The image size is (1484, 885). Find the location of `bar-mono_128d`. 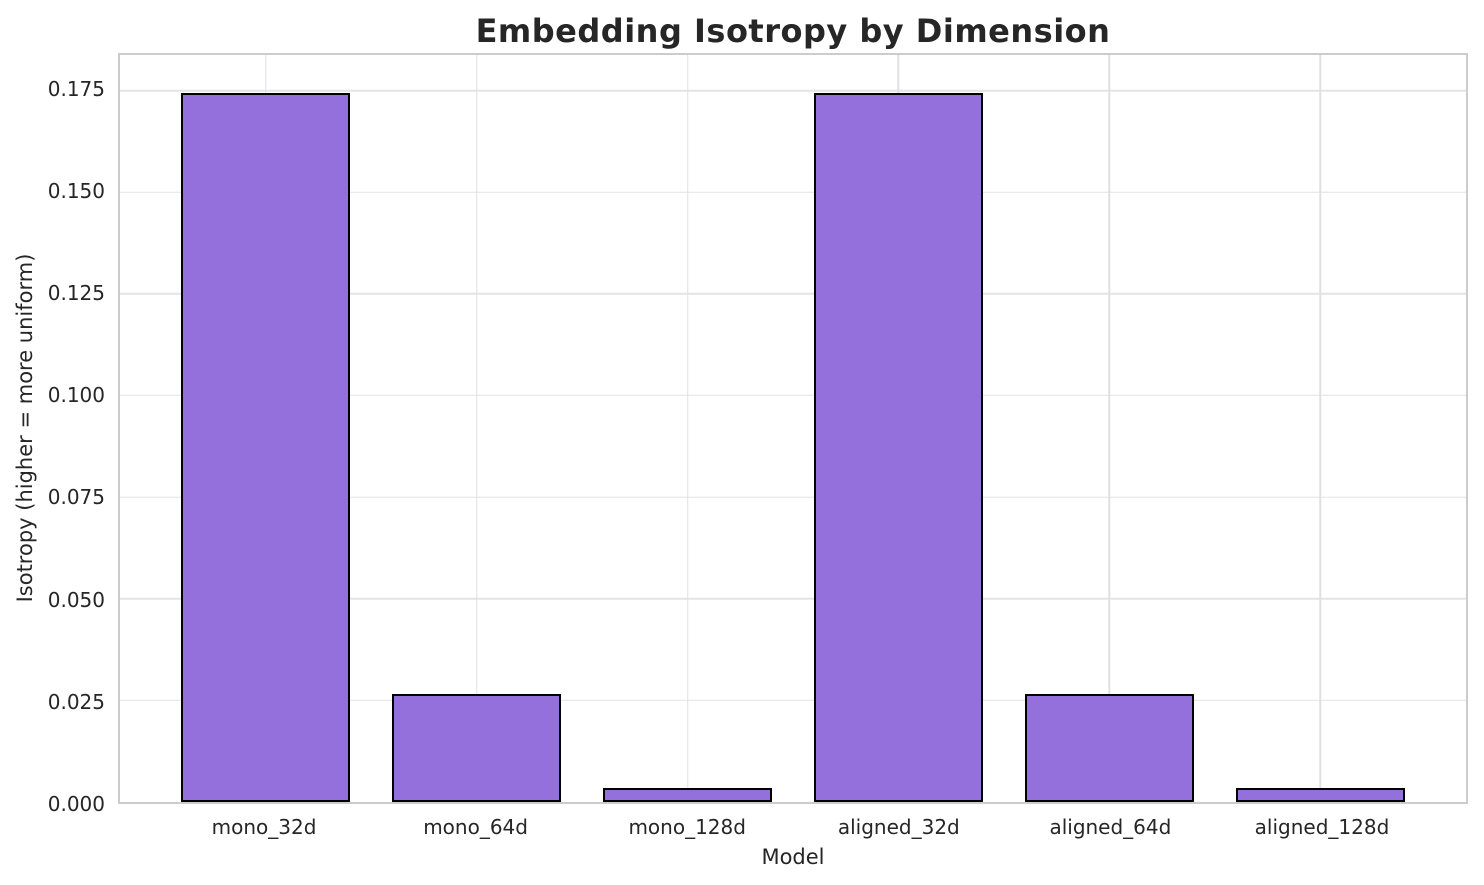

bar-mono_128d is located at coordinates (687, 795).